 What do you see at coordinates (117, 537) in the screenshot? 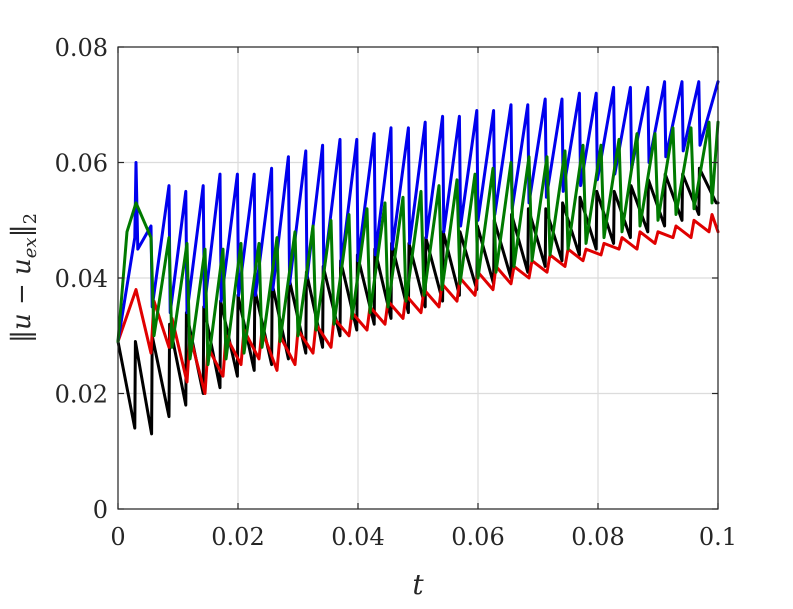
I see `x-tick-label: 0` at bounding box center [117, 537].